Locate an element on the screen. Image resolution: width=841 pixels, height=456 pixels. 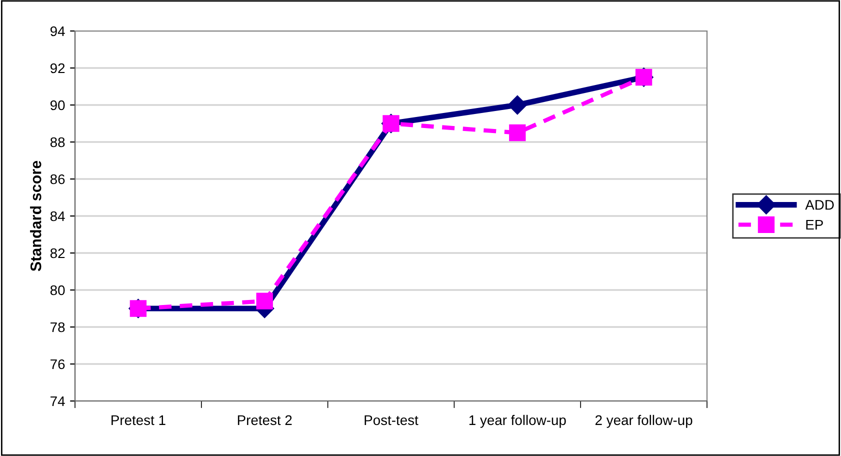
y-tick-label: 76 is located at coordinates (57, 364).